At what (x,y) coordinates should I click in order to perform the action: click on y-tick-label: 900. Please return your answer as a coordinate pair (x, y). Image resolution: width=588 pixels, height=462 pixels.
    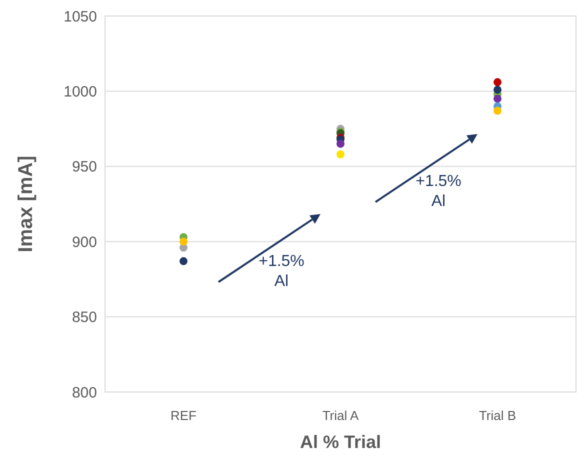
    Looking at the image, I should click on (84, 242).